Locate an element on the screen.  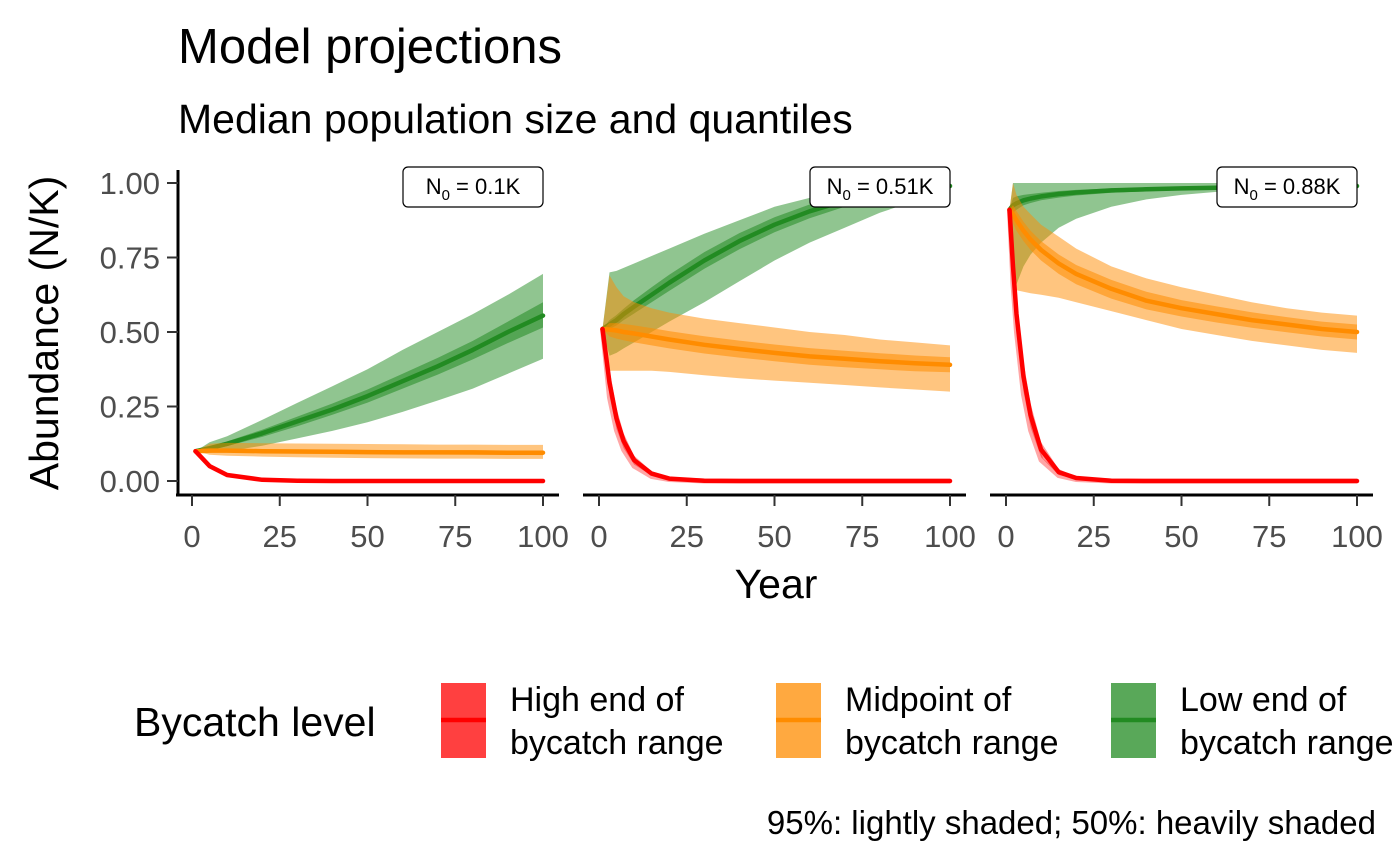
median-line-s1-p2 is located at coordinates (776, 405).